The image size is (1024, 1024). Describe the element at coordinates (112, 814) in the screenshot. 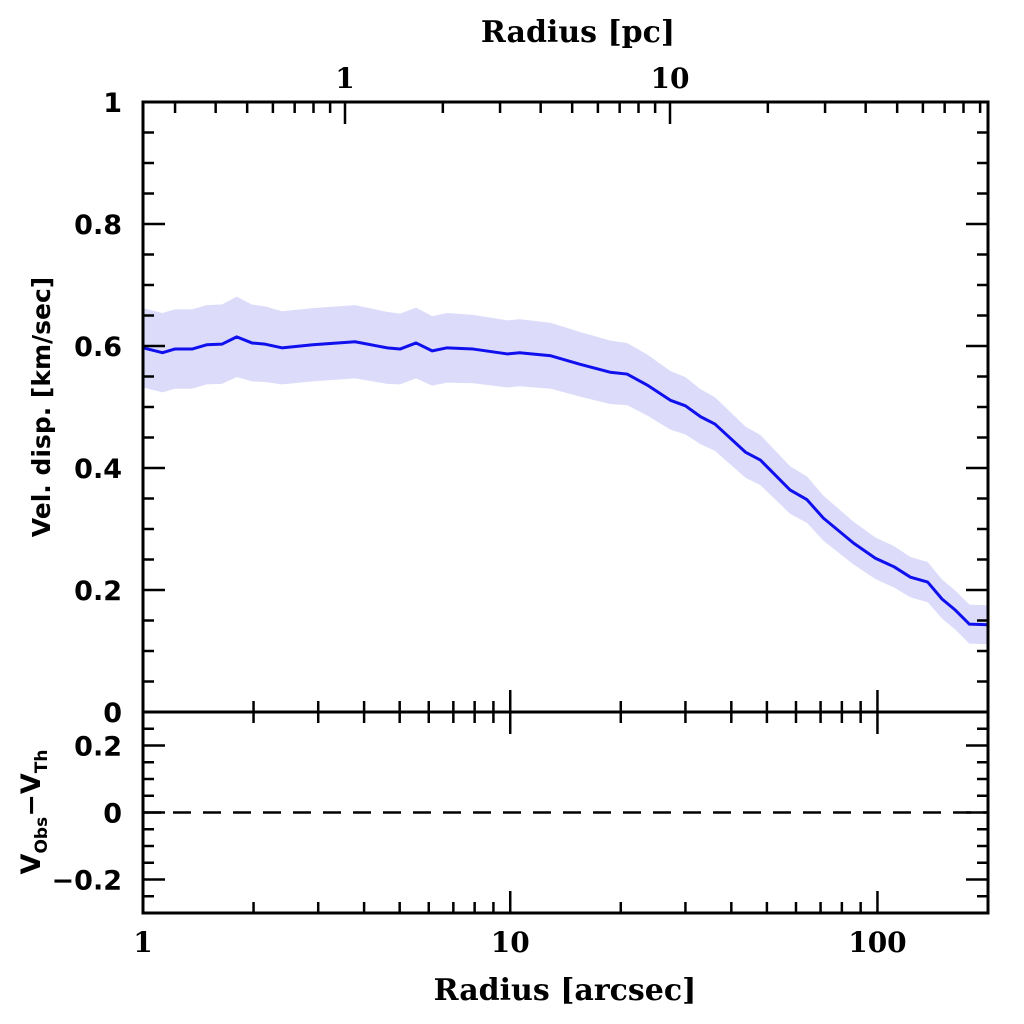

I see `residual-y-tick-label: 0` at that location.